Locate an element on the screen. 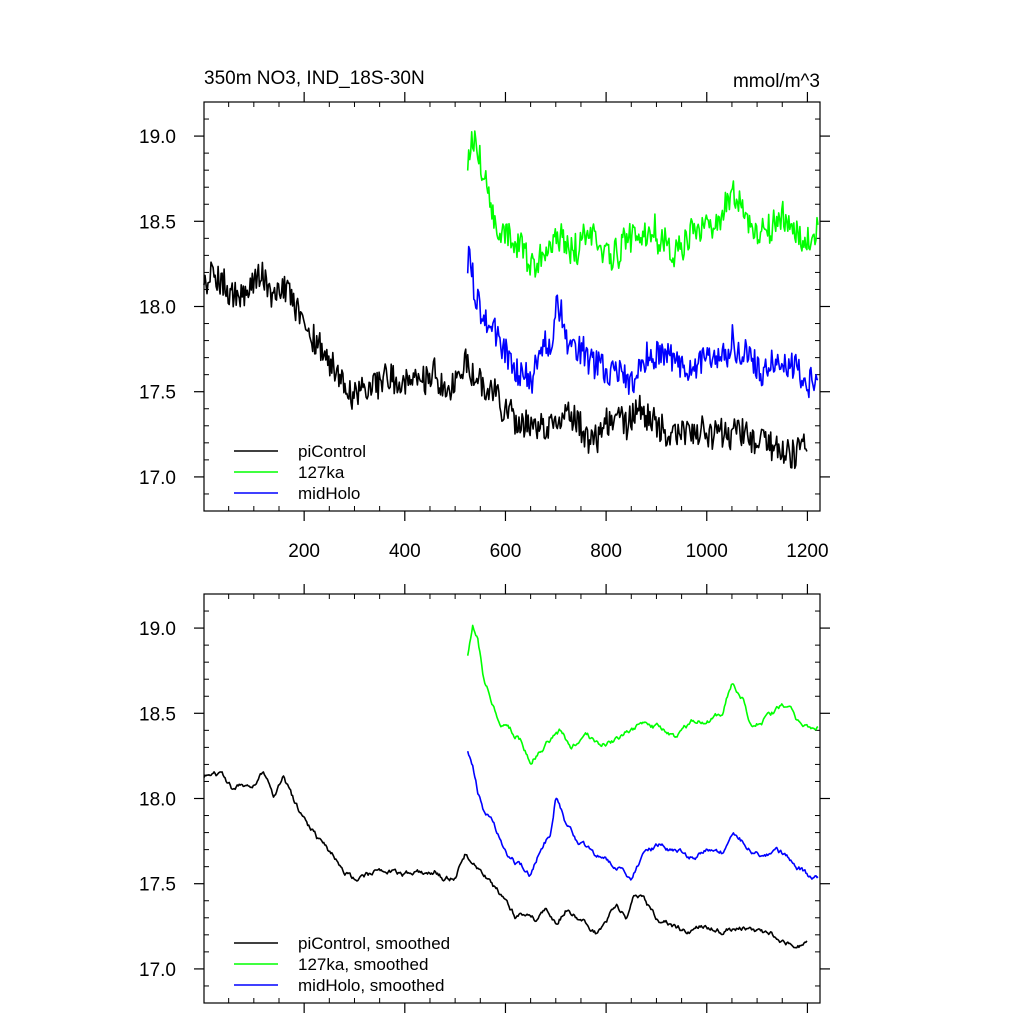 The image size is (1024, 1024). legend-label: midHolo is located at coordinates (329, 493).